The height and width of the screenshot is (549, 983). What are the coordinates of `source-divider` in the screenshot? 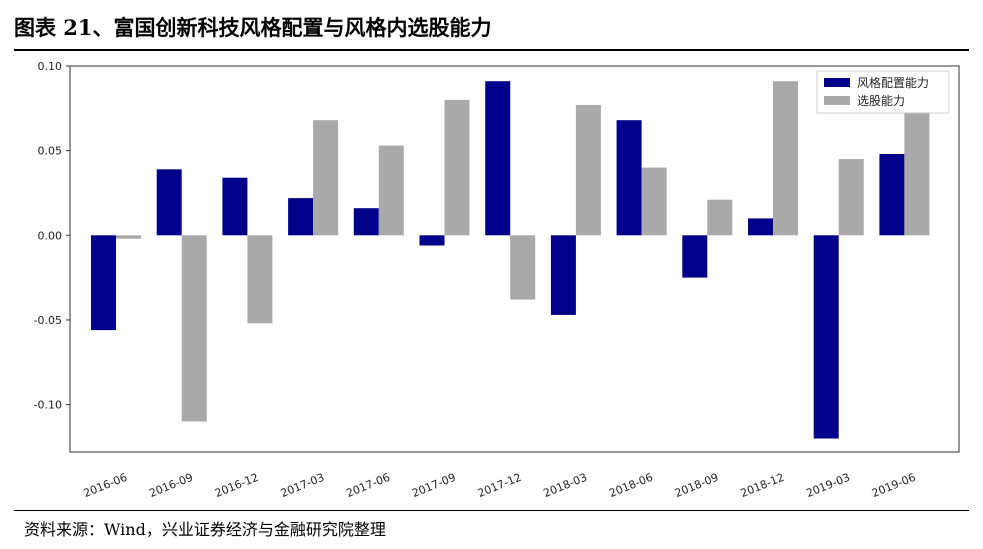 It's located at (491, 510).